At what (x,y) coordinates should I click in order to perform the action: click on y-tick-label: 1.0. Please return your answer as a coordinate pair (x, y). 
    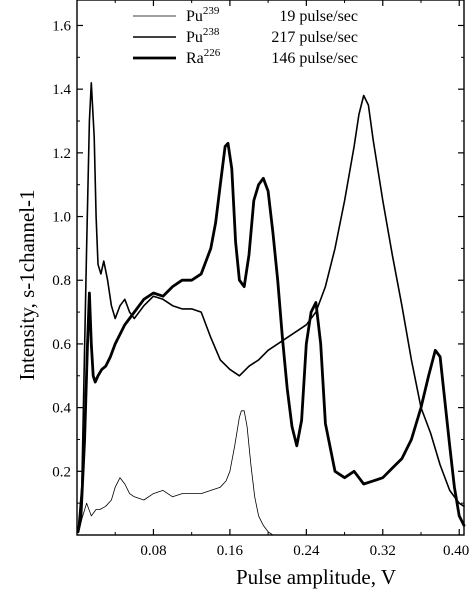
    Looking at the image, I should click on (61, 218).